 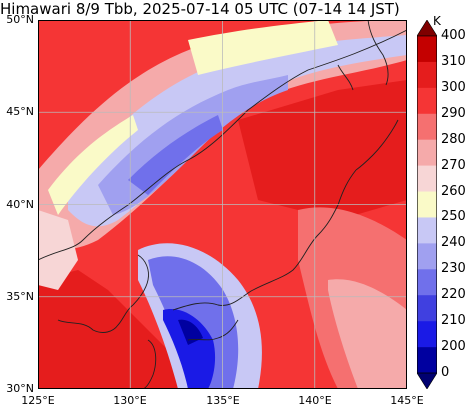 I want to click on lon-label: 130°E, so click(x=130, y=400).